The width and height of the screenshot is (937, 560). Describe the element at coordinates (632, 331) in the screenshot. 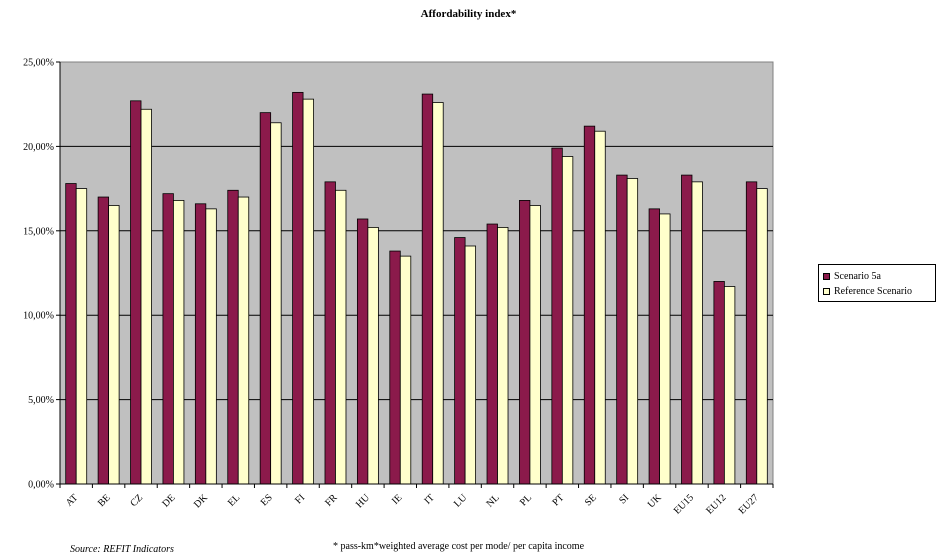

I see `bar-reference-scenario-si` at that location.